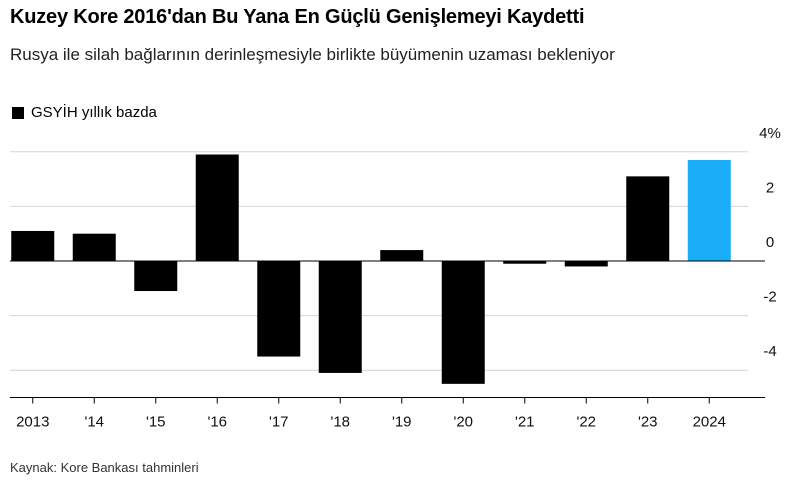 This screenshot has width=802, height=488. Describe the element at coordinates (525, 421) in the screenshot. I see `x-tick-label: '21` at that location.